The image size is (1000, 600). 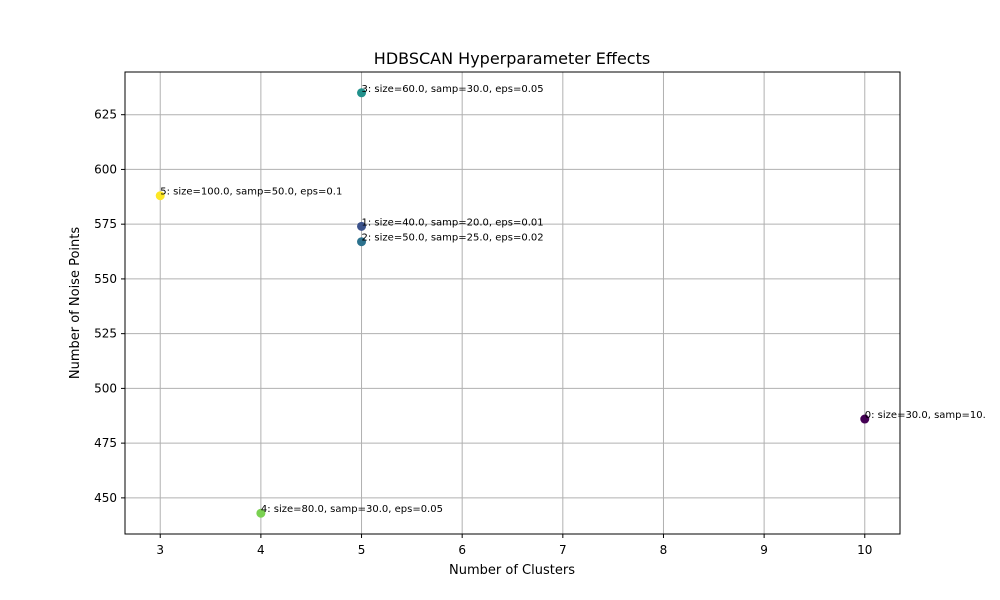 I want to click on y-tick-label: 525, so click(x=105, y=334).